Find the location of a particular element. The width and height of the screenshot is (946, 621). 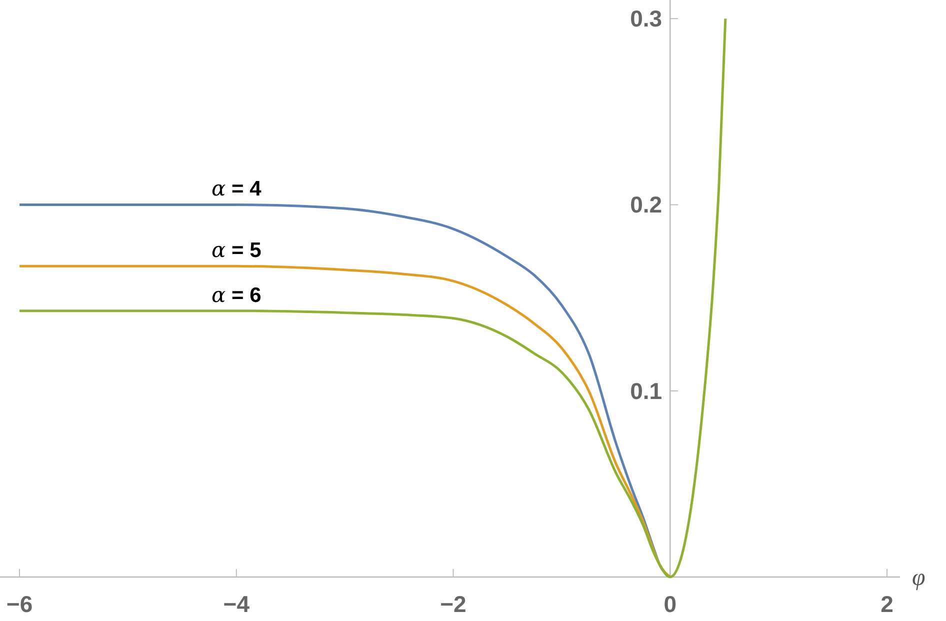

x-tick-label: 0 is located at coordinates (670, 604).